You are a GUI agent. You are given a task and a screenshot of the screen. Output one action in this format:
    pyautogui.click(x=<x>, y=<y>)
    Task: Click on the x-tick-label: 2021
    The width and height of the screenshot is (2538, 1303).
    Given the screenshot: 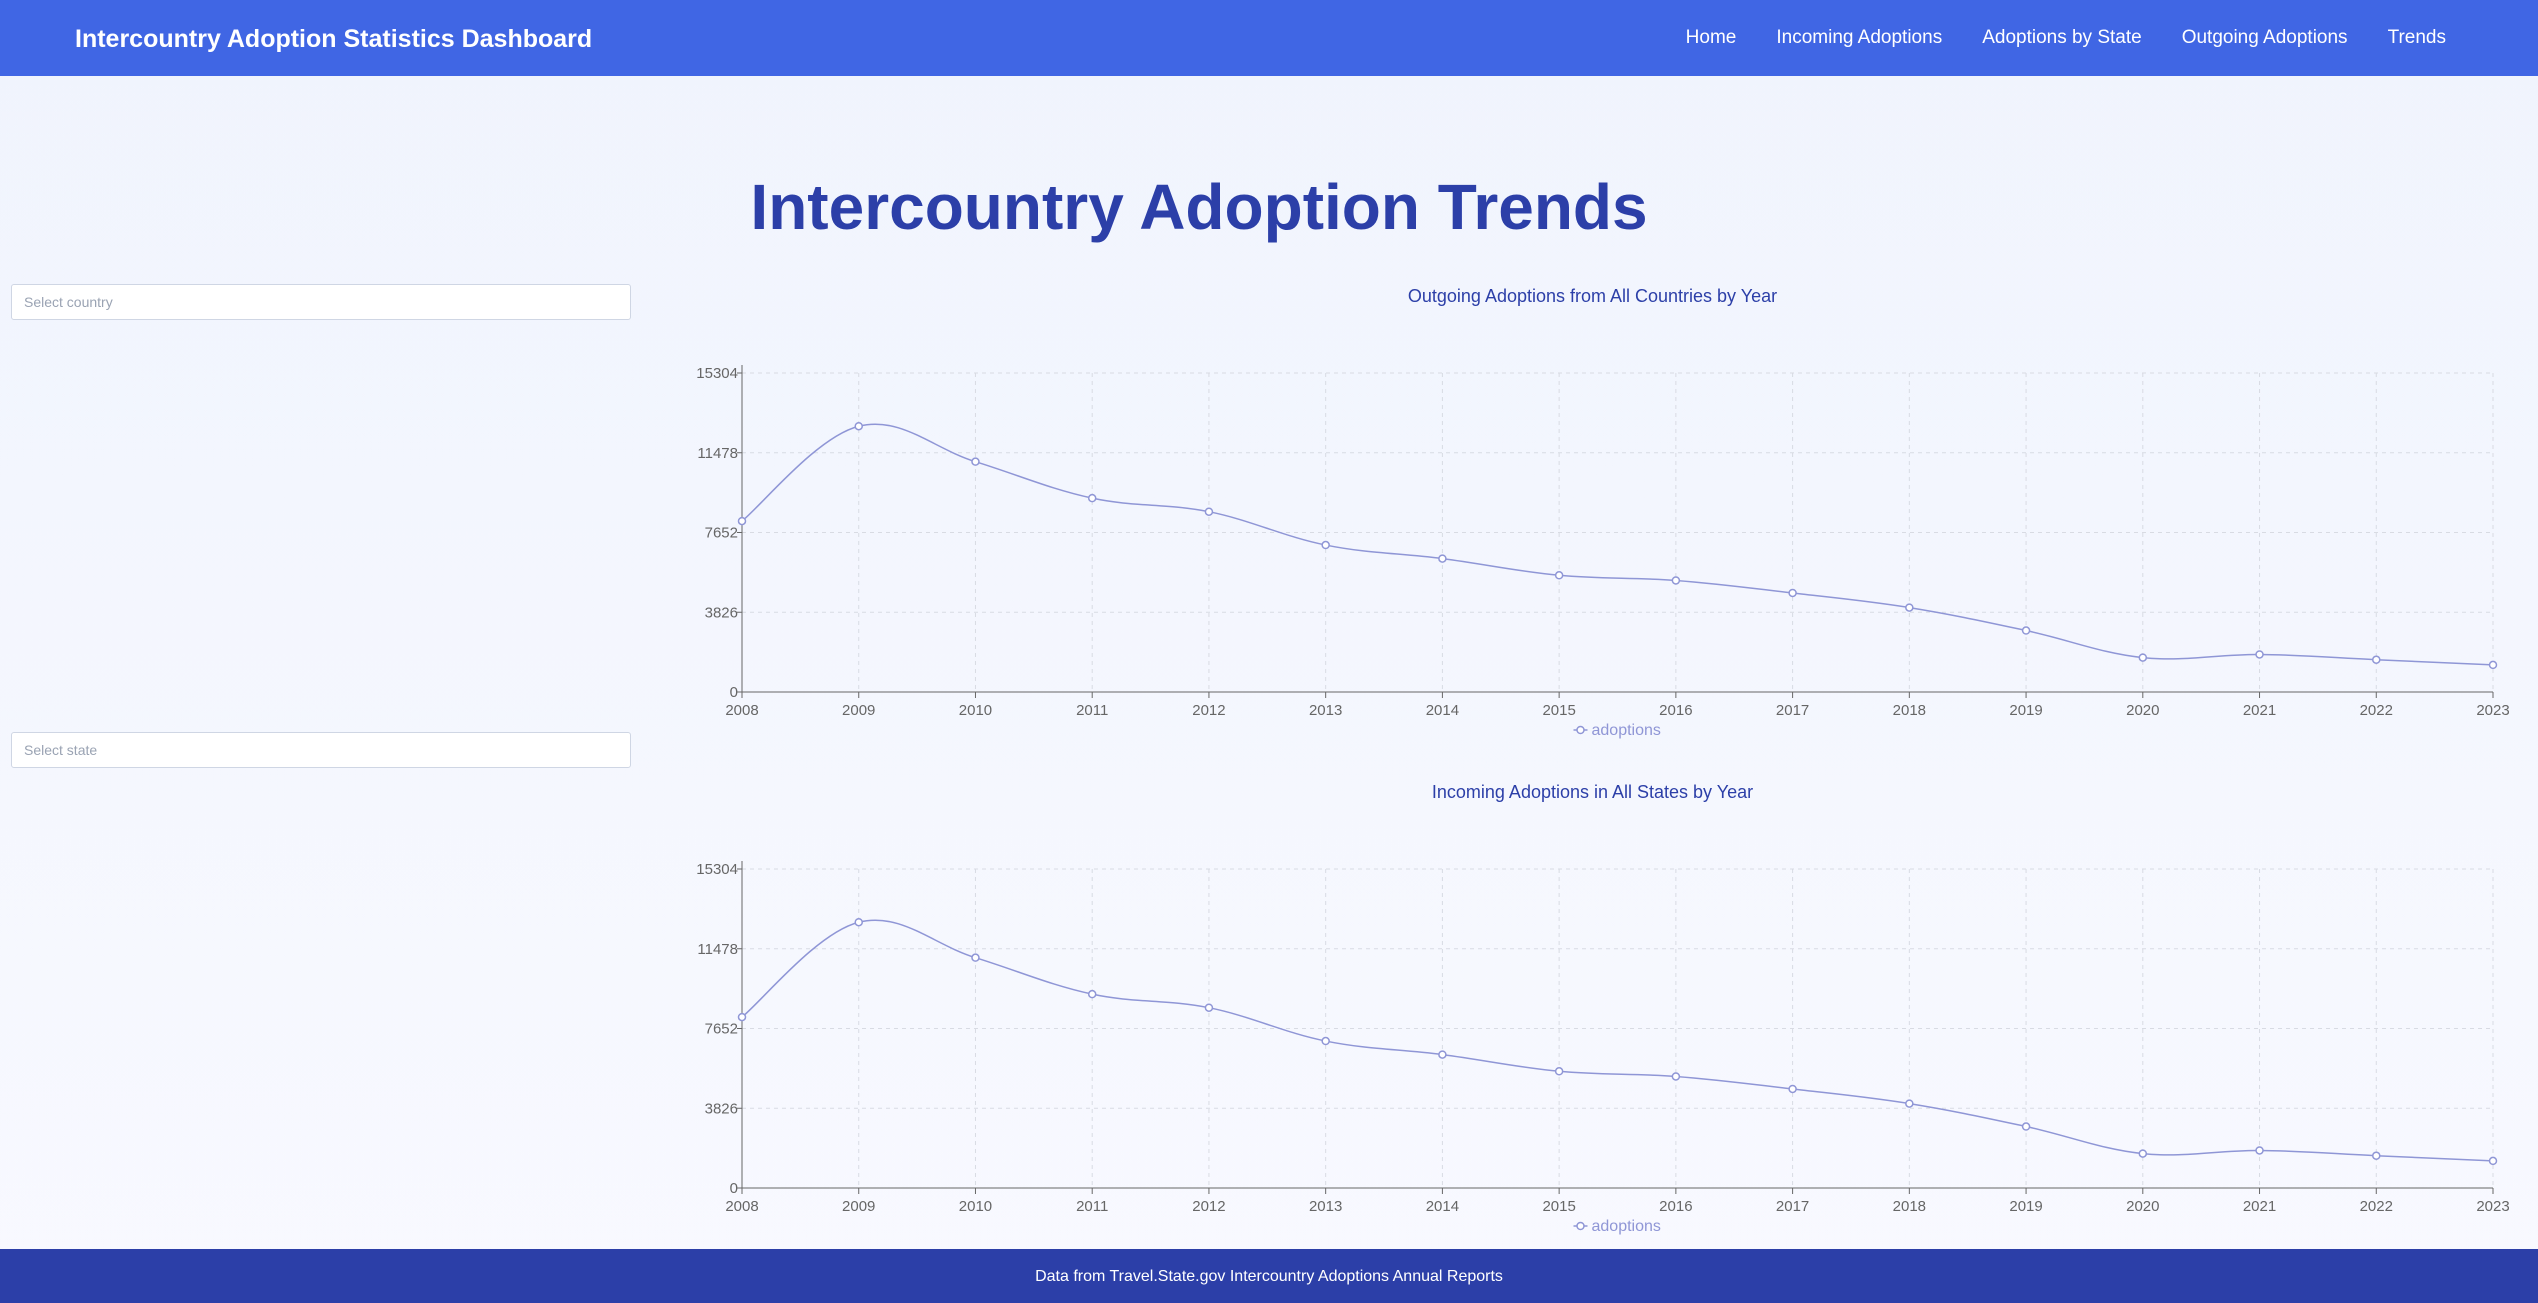 What is the action you would take?
    pyautogui.click(x=2259, y=710)
    